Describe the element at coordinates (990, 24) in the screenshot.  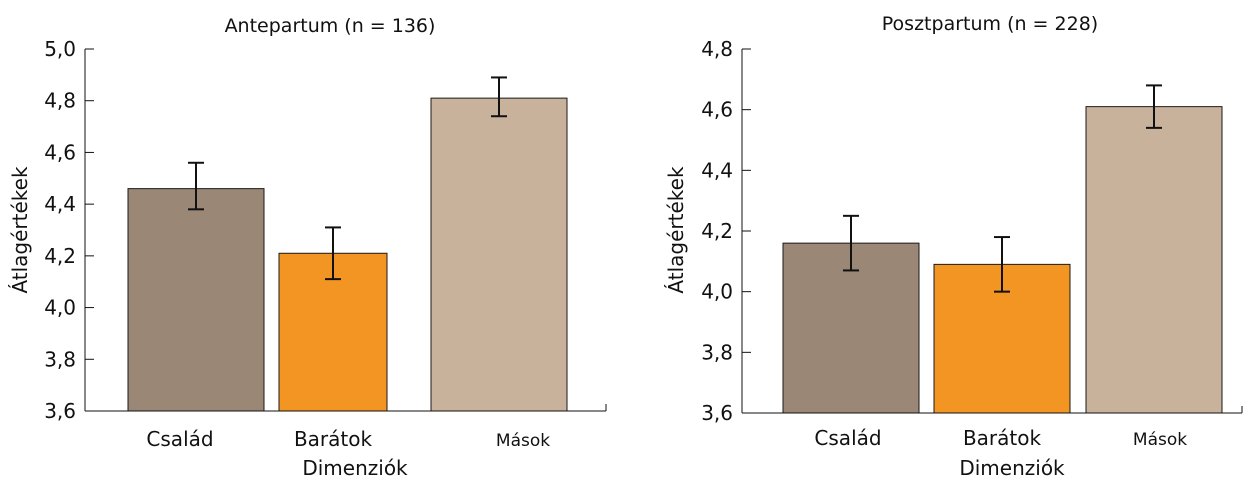
I see `chart-title: Posztpartum (n = 228)` at that location.